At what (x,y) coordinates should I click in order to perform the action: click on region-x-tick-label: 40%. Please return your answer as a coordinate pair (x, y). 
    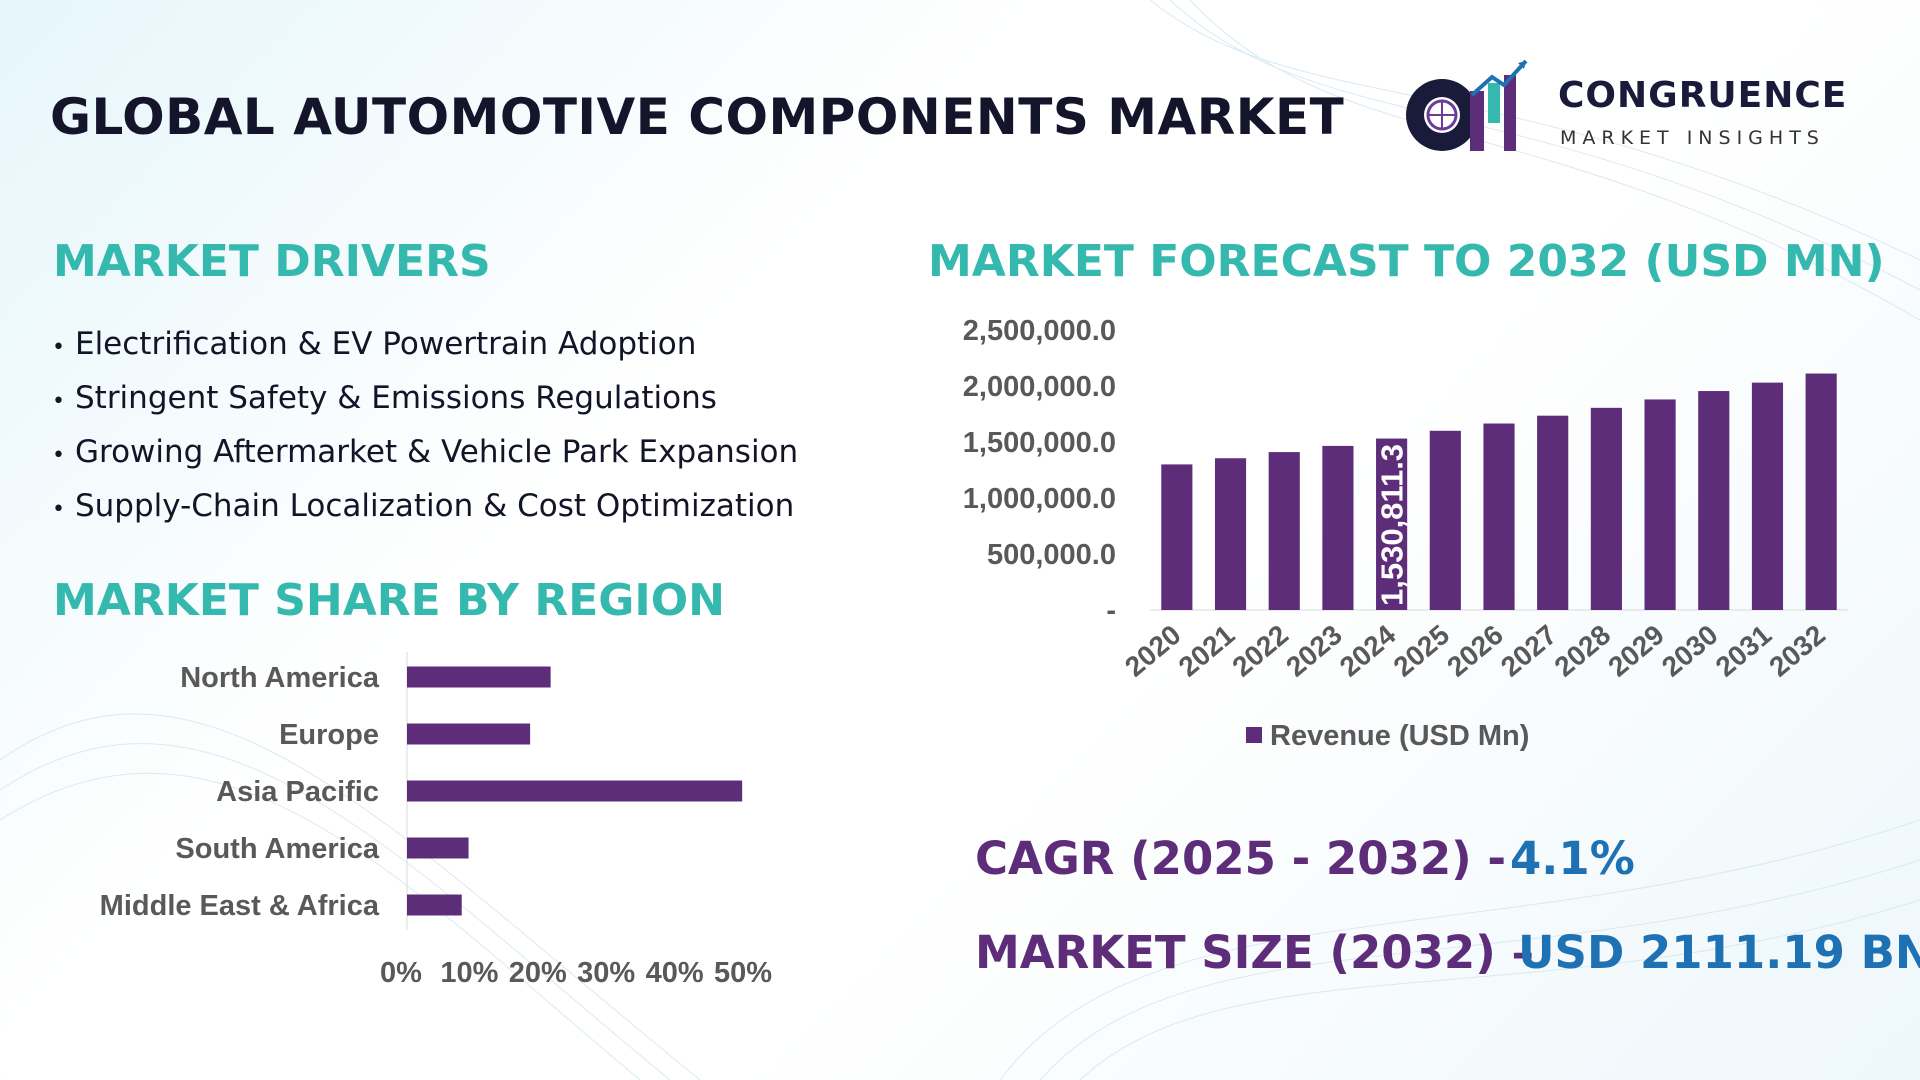
    Looking at the image, I should click on (675, 973).